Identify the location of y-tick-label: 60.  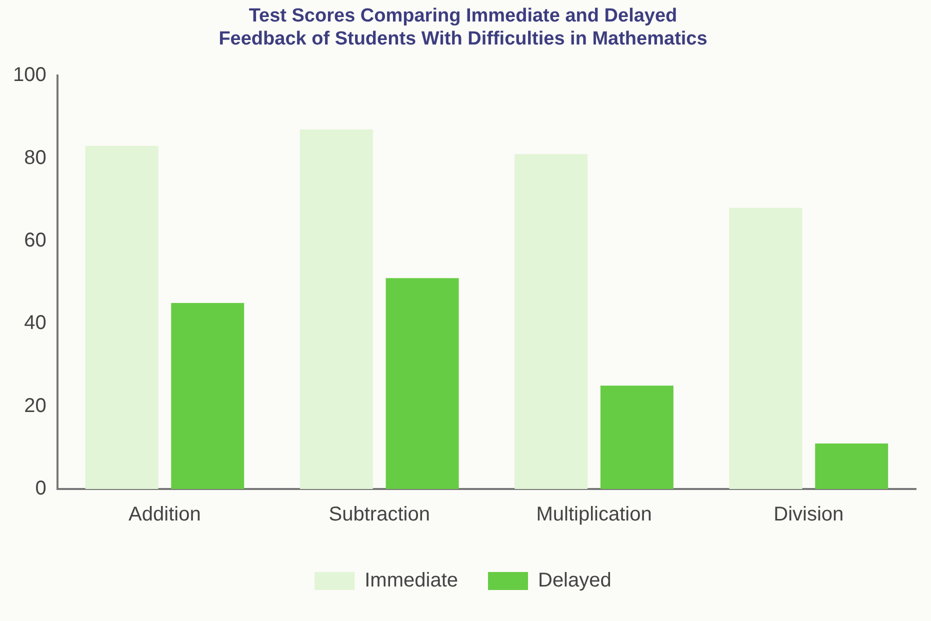
(35, 240).